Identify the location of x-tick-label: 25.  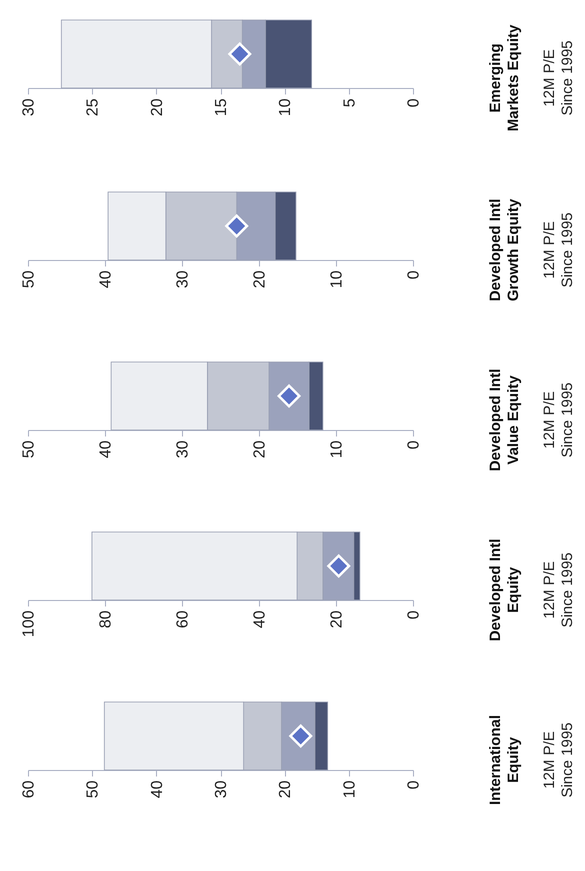
(93, 107).